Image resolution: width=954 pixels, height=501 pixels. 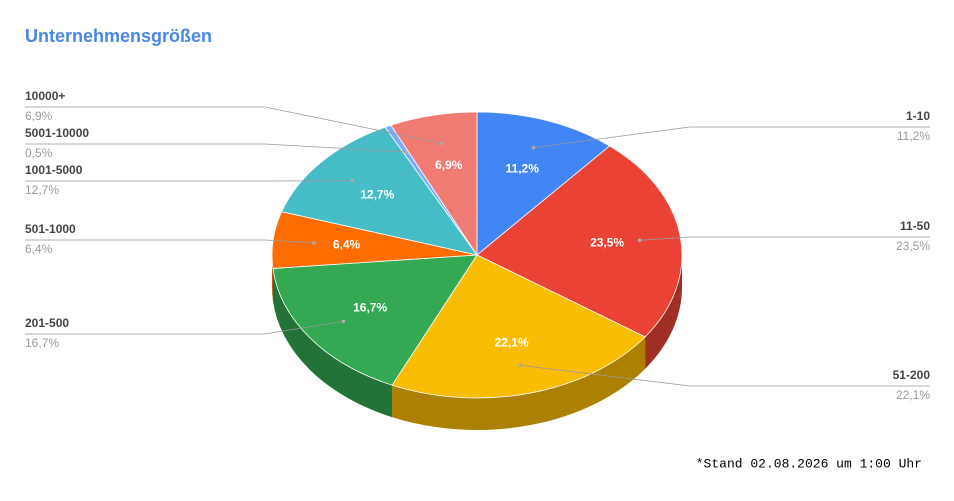 What do you see at coordinates (39, 116) in the screenshot?
I see `legend-value: 6,9%` at bounding box center [39, 116].